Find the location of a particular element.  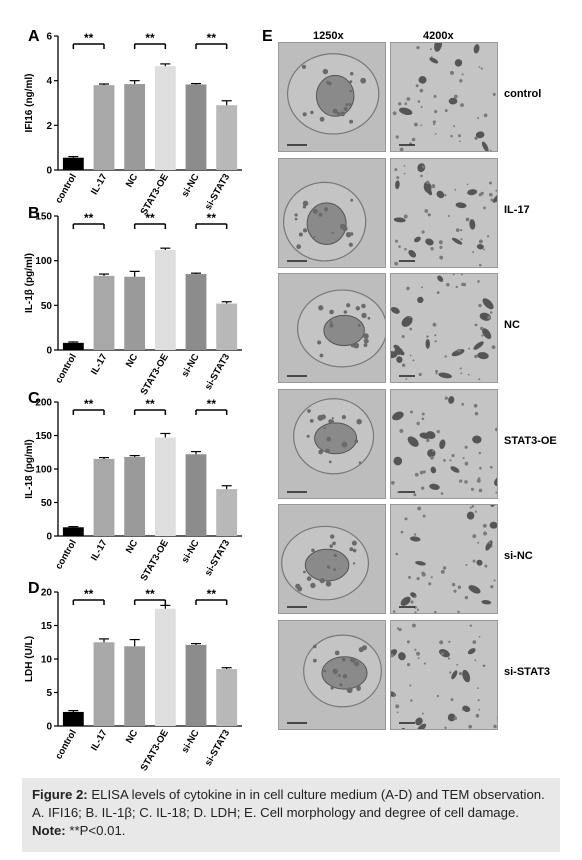

cytoplasm-field is located at coordinates (444, 212).